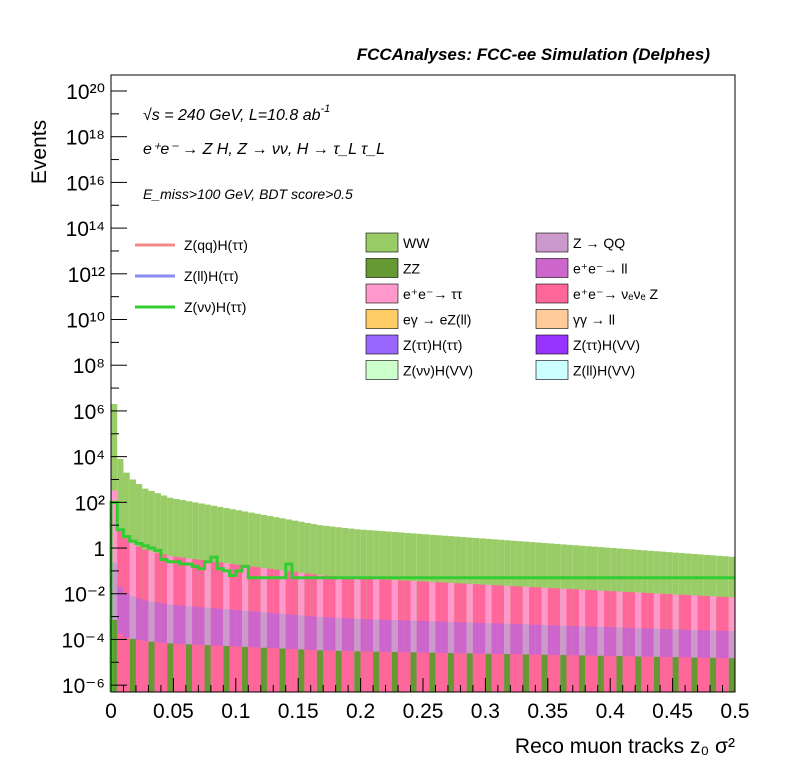  I want to click on process-label: e⁺e⁻ → Z H, Z → νν, H → τ_L τ_L, so click(264, 149).